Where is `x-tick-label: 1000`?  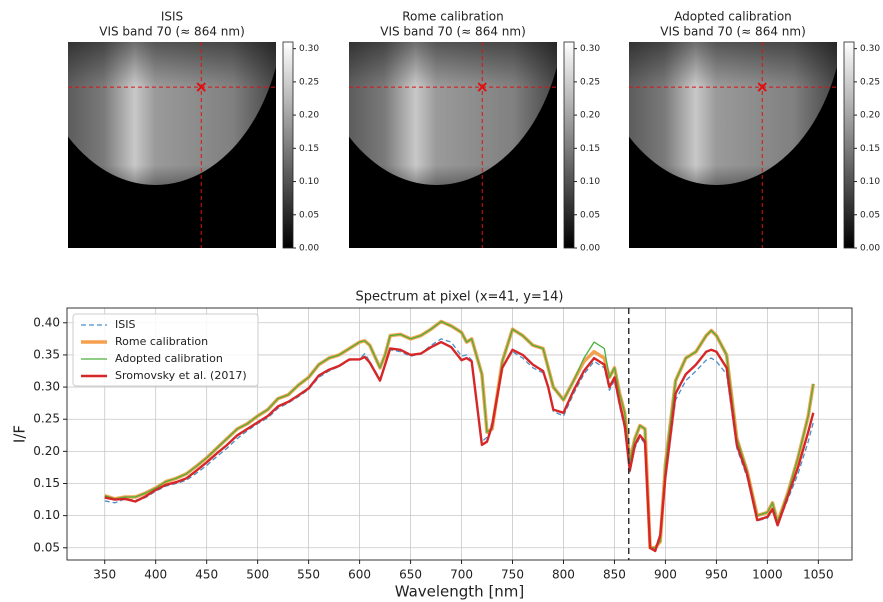 x-tick-label: 1000 is located at coordinates (767, 575).